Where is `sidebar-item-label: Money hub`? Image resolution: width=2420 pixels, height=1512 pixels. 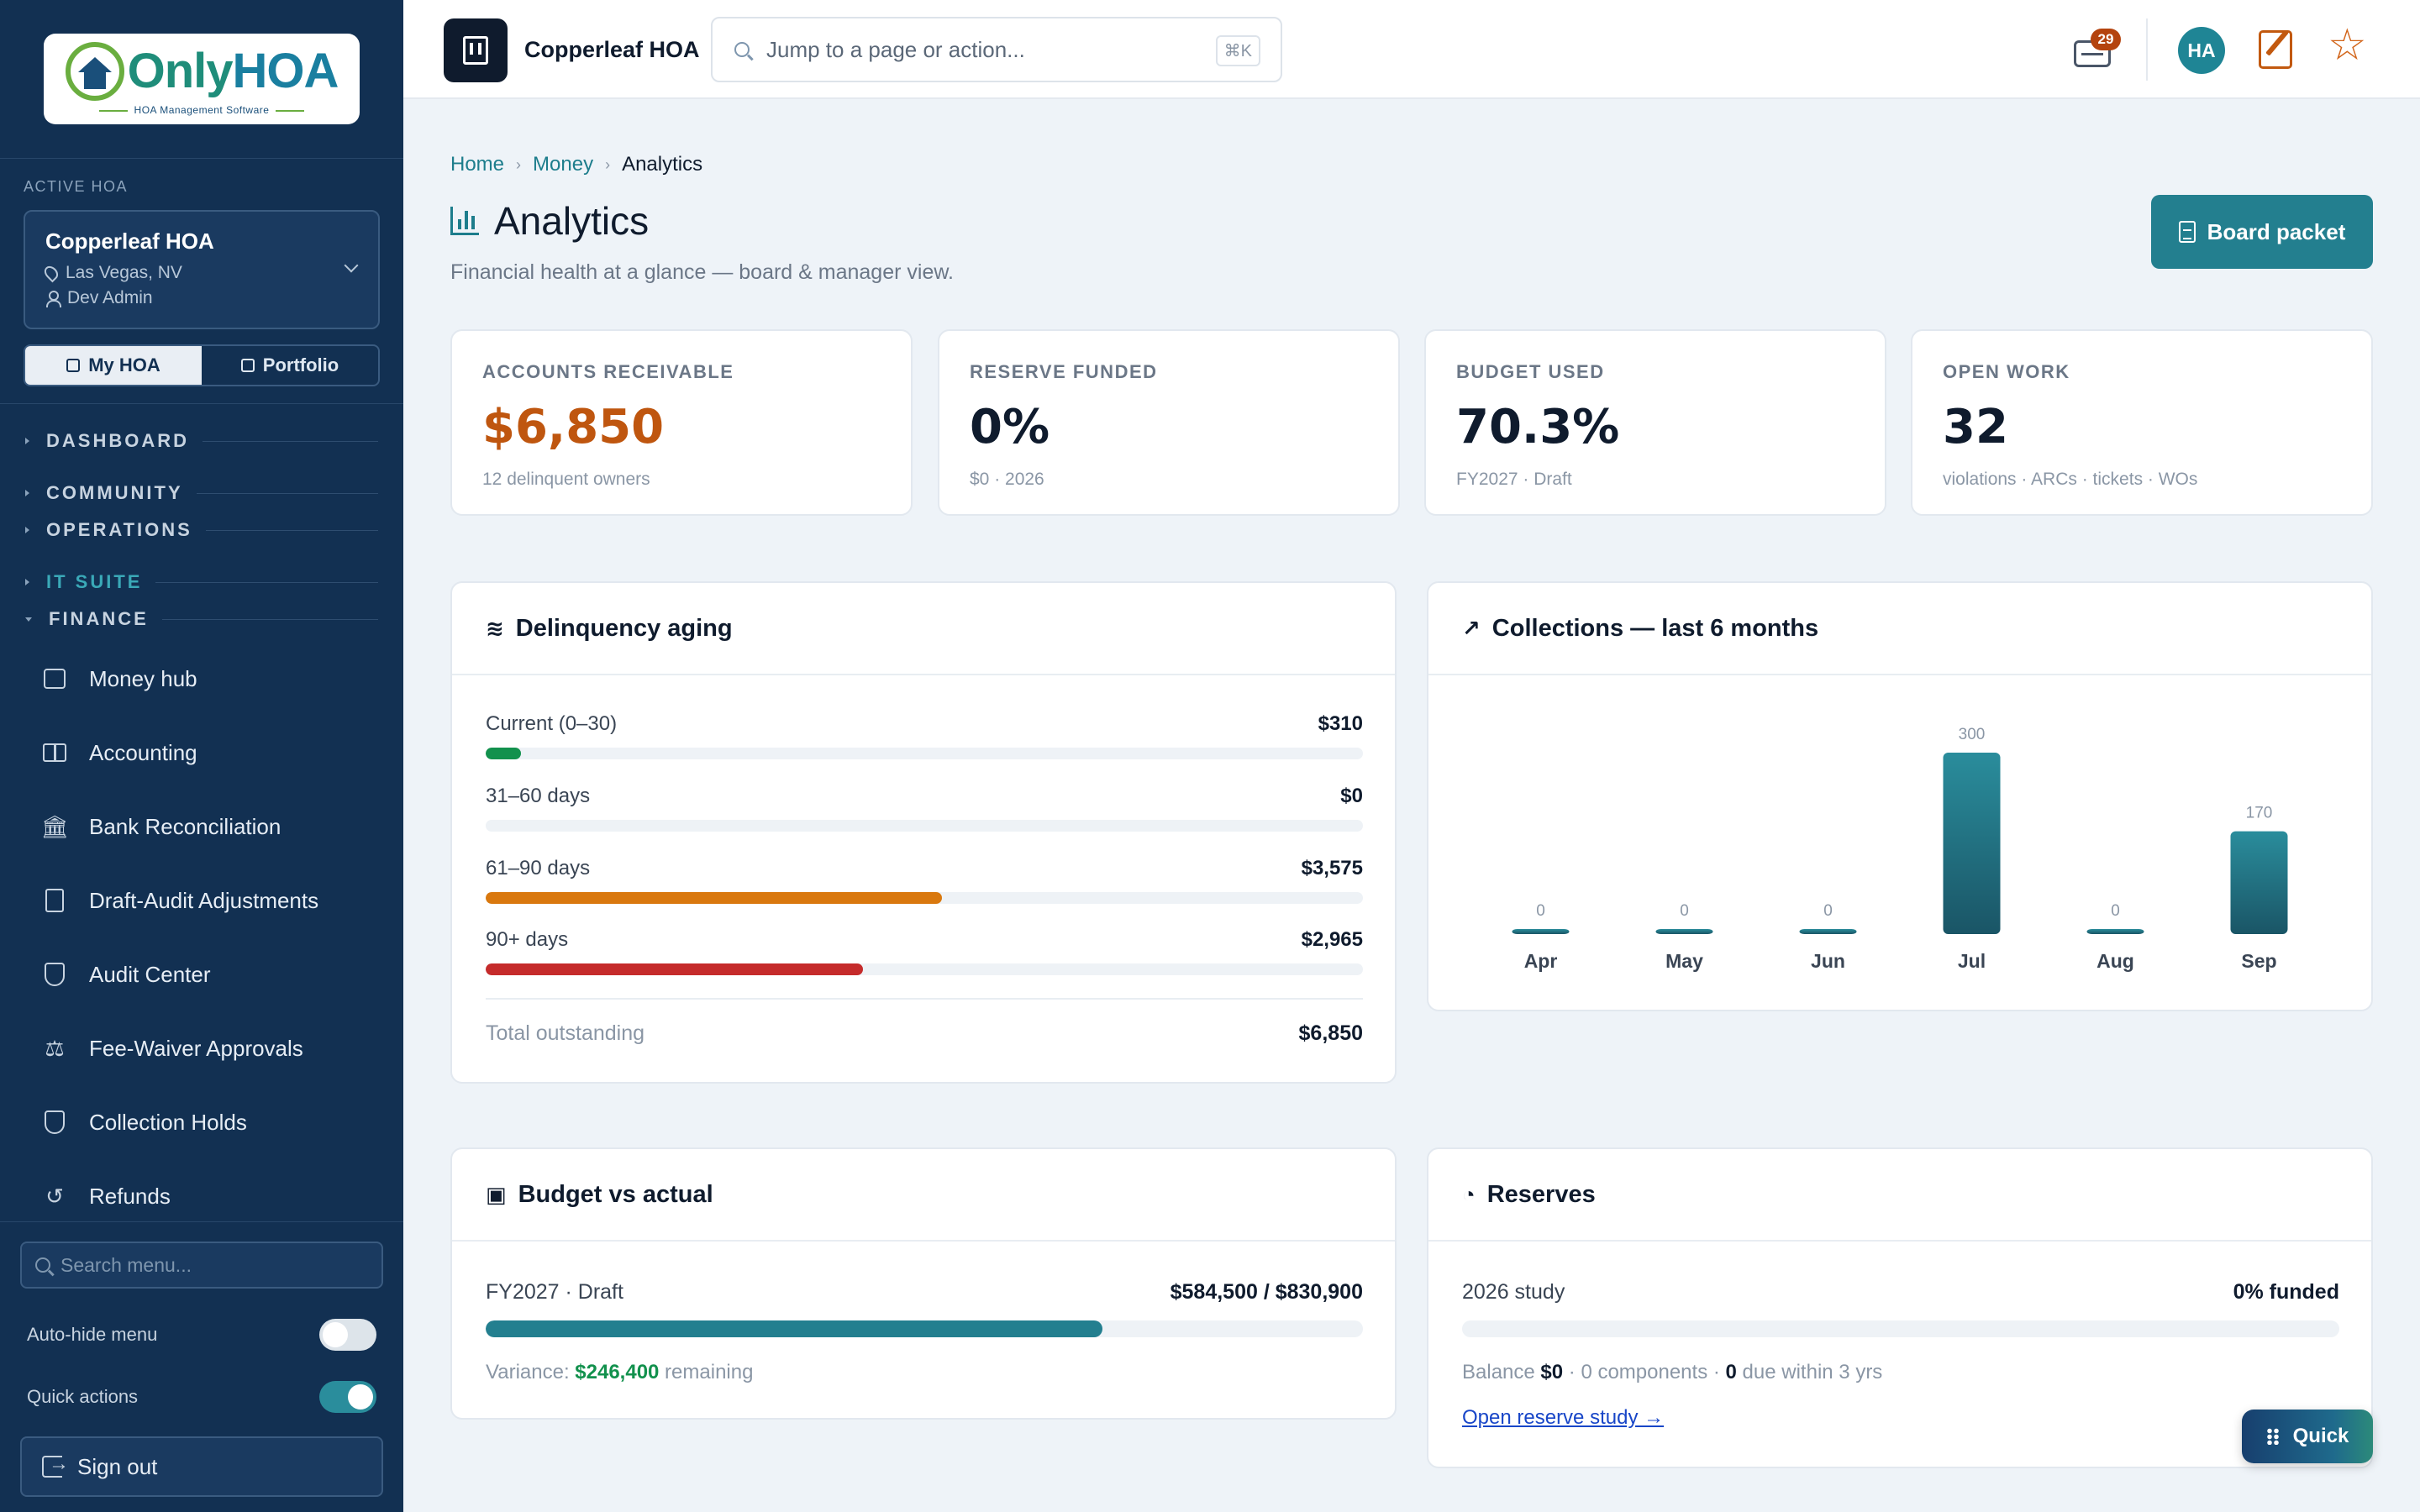
sidebar-item-label: Money hub is located at coordinates (143, 678).